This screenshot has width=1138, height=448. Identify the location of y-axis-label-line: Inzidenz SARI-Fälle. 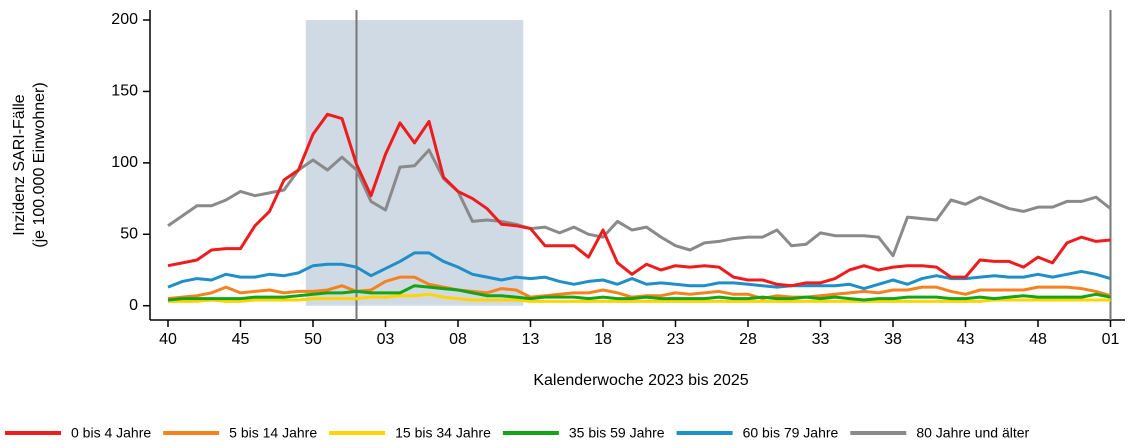
(19, 164).